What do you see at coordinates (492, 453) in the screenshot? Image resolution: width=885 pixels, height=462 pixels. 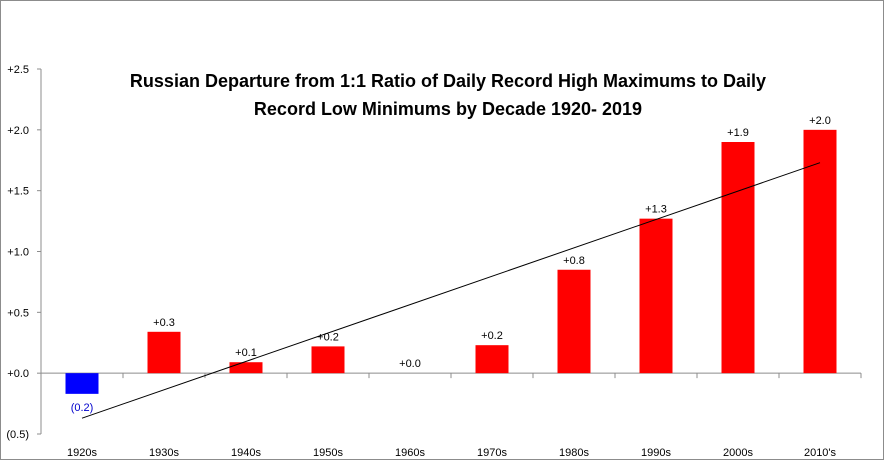 I see `x-tick-label: 1970s` at bounding box center [492, 453].